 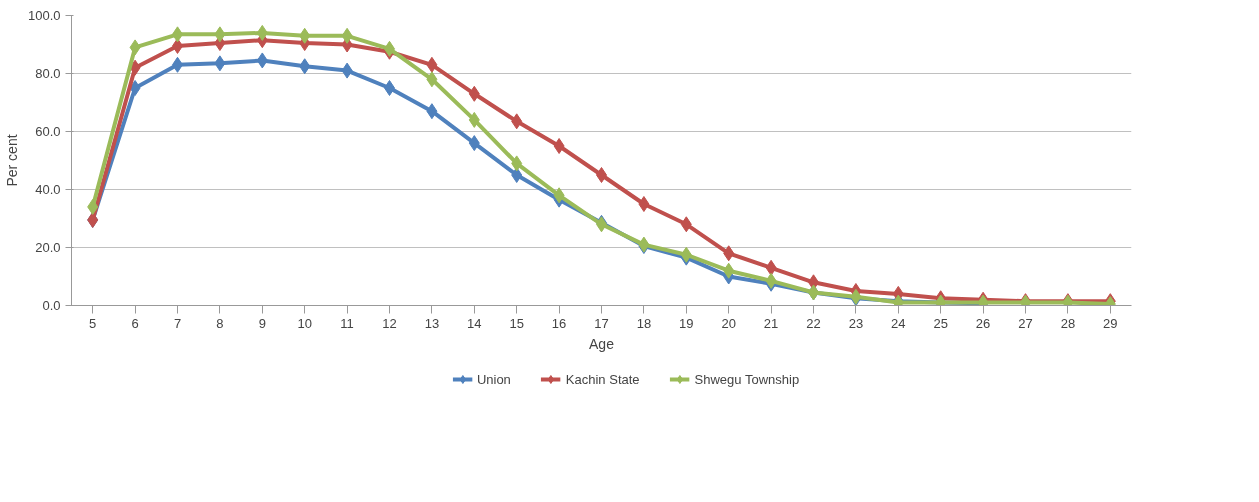 What do you see at coordinates (93, 323) in the screenshot?
I see `x-tick-label: 5` at bounding box center [93, 323].